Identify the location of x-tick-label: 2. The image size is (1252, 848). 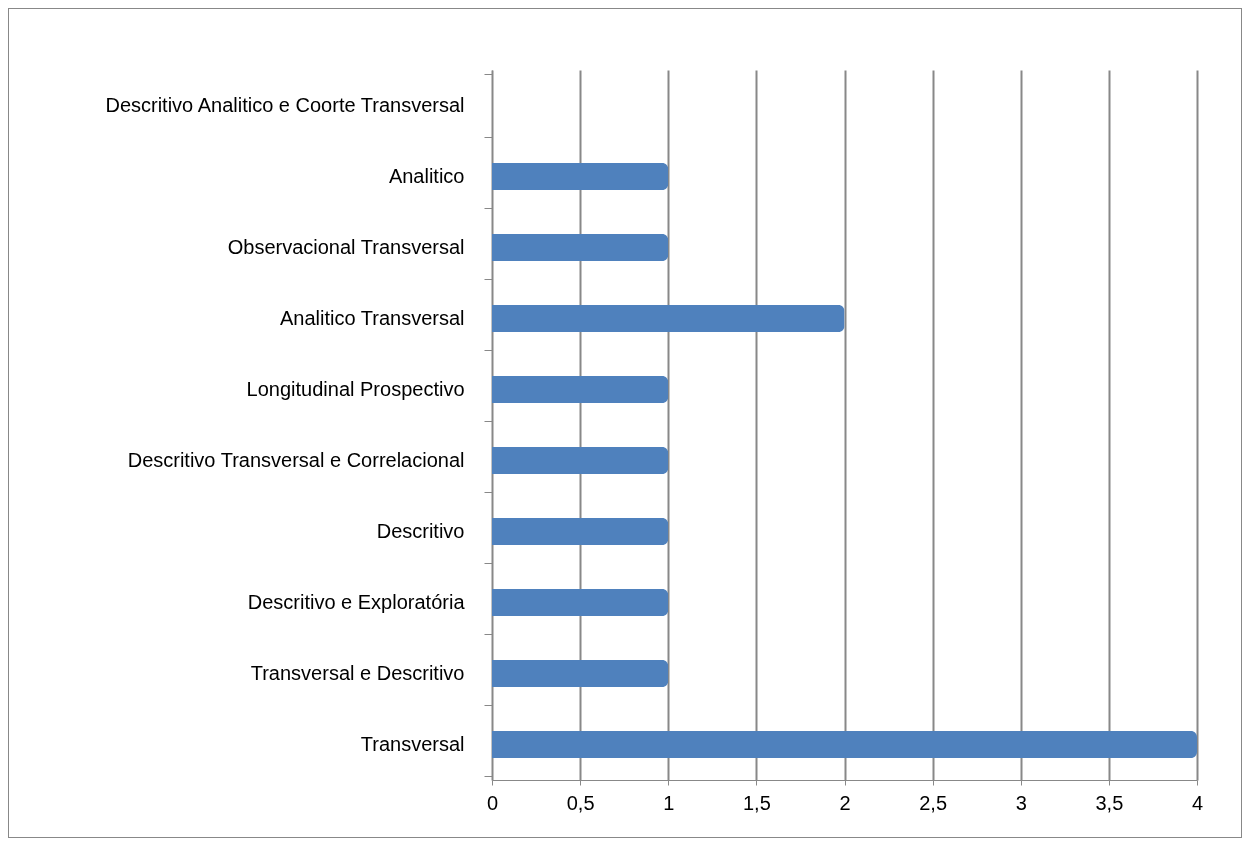
(845, 802).